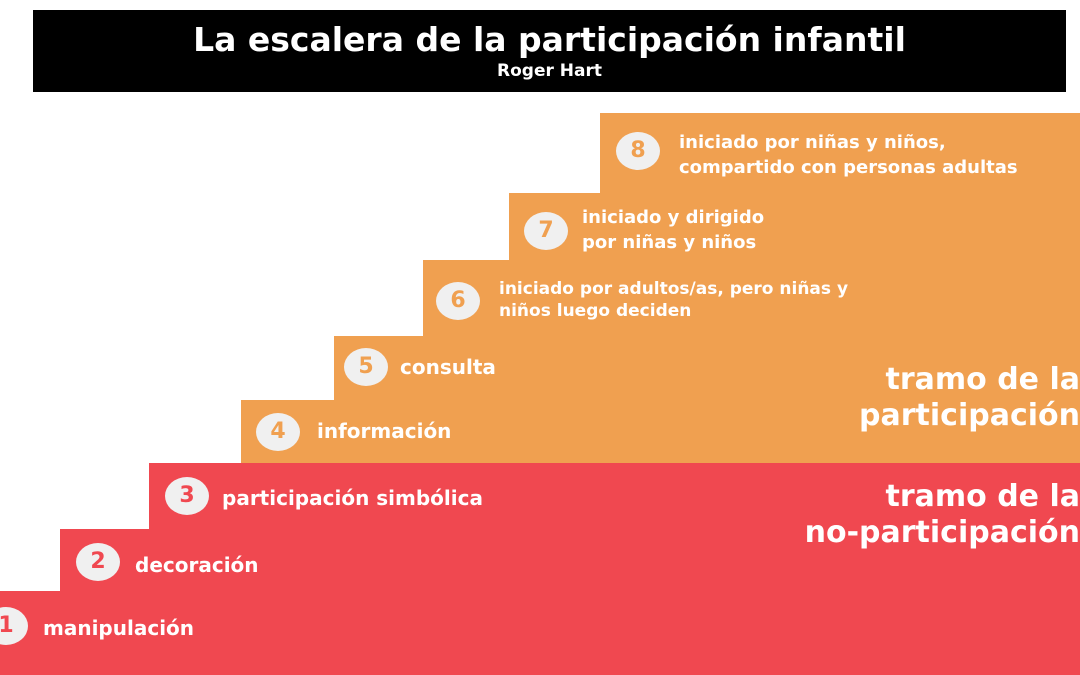 Image resolution: width=1080 pixels, height=675 pixels. Describe the element at coordinates (549, 39) in the screenshot. I see `diagram-title: La escalera de la participación infantil` at that location.